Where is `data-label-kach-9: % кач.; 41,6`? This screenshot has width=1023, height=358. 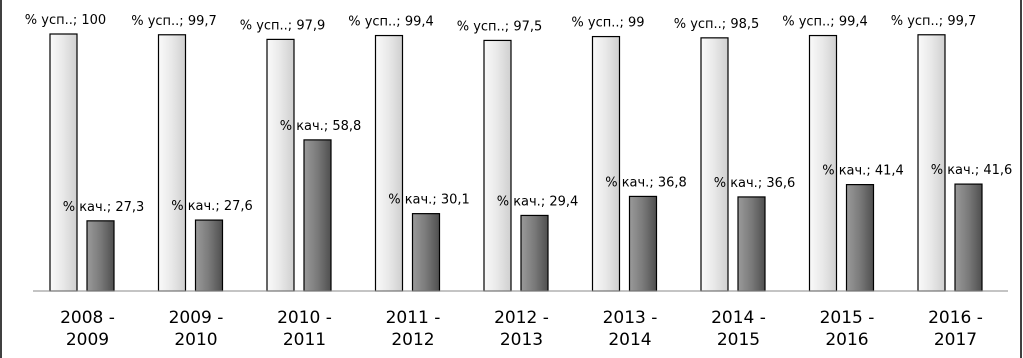
data-label-kach-9: % кач.; 41,6 is located at coordinates (972, 170).